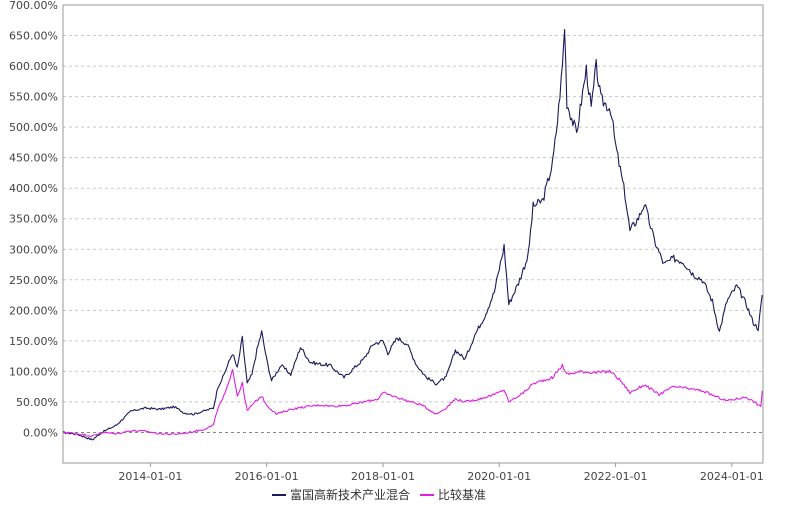  Describe the element at coordinates (40, 432) in the screenshot. I see `y-tick-label: 0.00%` at that location.